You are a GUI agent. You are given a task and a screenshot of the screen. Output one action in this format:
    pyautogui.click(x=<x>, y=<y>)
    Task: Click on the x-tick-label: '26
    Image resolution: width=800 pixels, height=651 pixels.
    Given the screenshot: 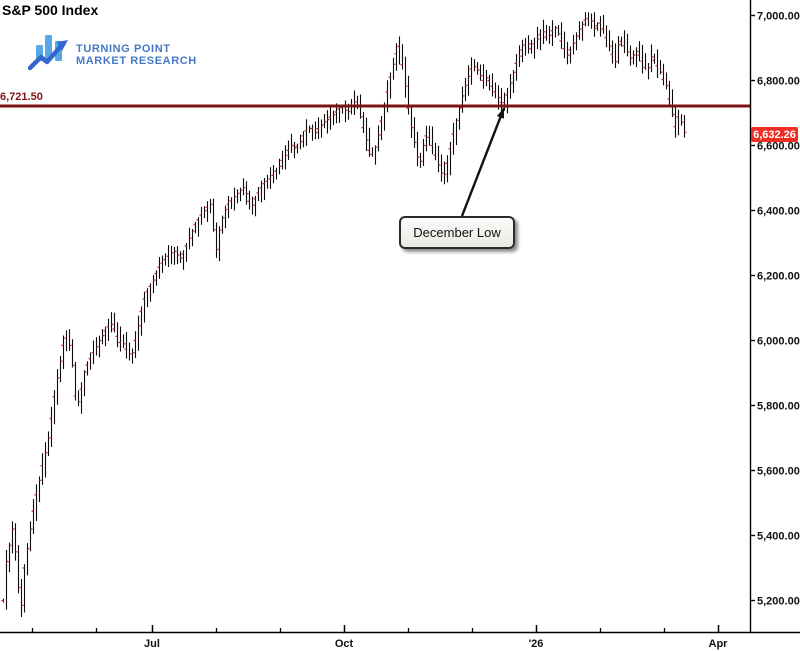 What is the action you would take?
    pyautogui.click(x=536, y=644)
    